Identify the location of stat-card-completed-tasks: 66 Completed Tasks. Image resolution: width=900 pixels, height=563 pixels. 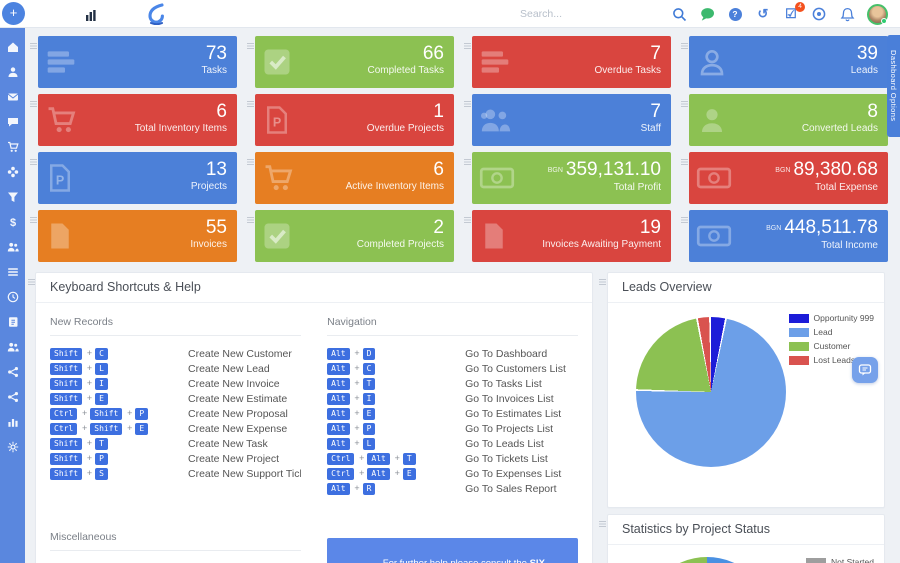
(354, 62).